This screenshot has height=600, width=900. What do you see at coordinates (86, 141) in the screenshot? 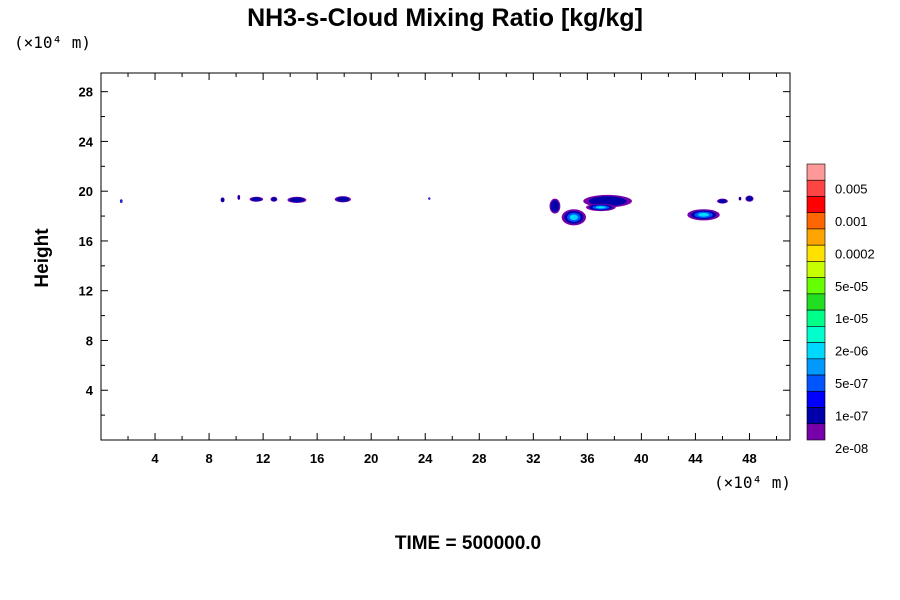
I see `y-tick-label: 24` at bounding box center [86, 141].